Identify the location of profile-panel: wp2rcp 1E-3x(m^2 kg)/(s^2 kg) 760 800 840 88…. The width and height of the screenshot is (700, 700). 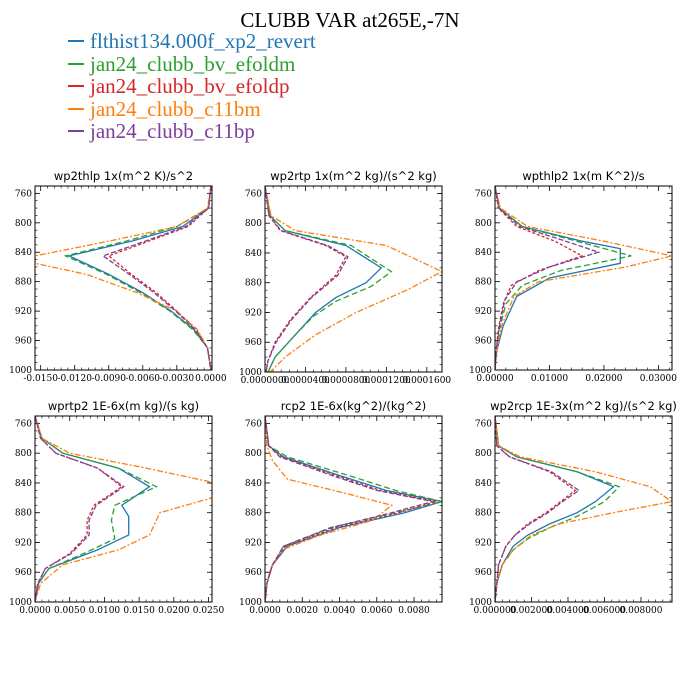
(573, 507).